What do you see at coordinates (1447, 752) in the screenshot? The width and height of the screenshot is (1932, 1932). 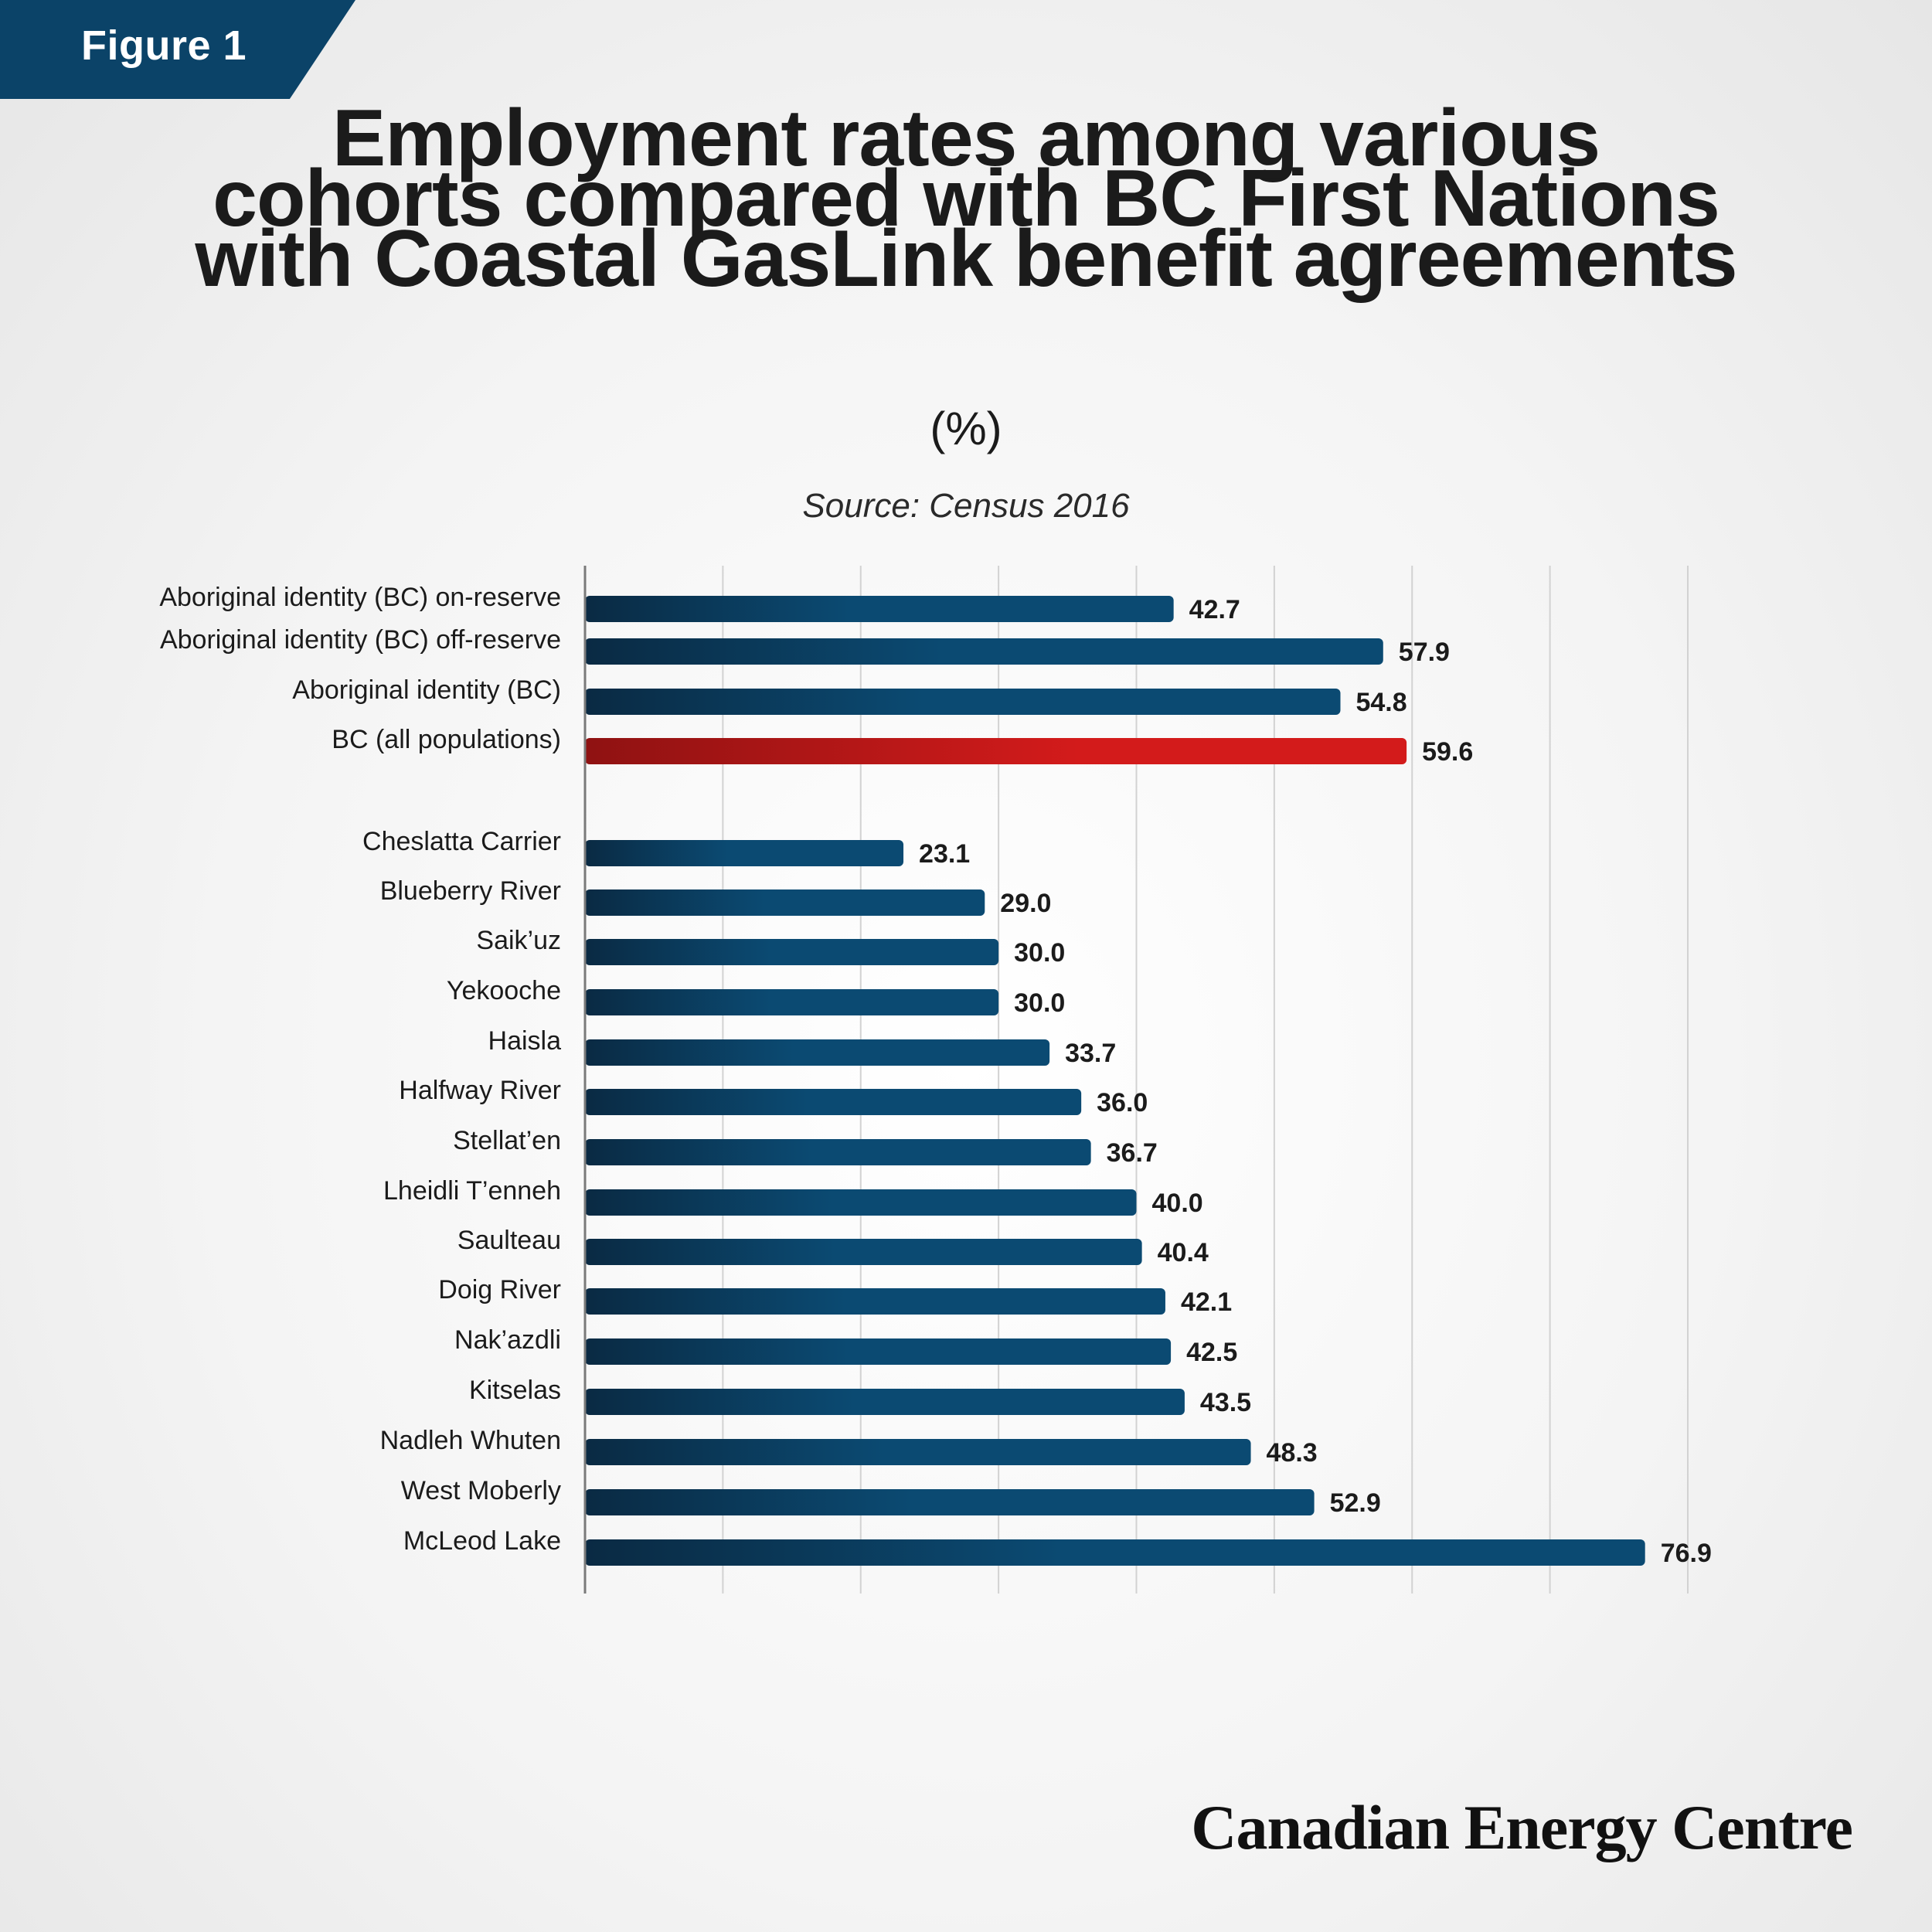 I see `value-label: 59.6` at bounding box center [1447, 752].